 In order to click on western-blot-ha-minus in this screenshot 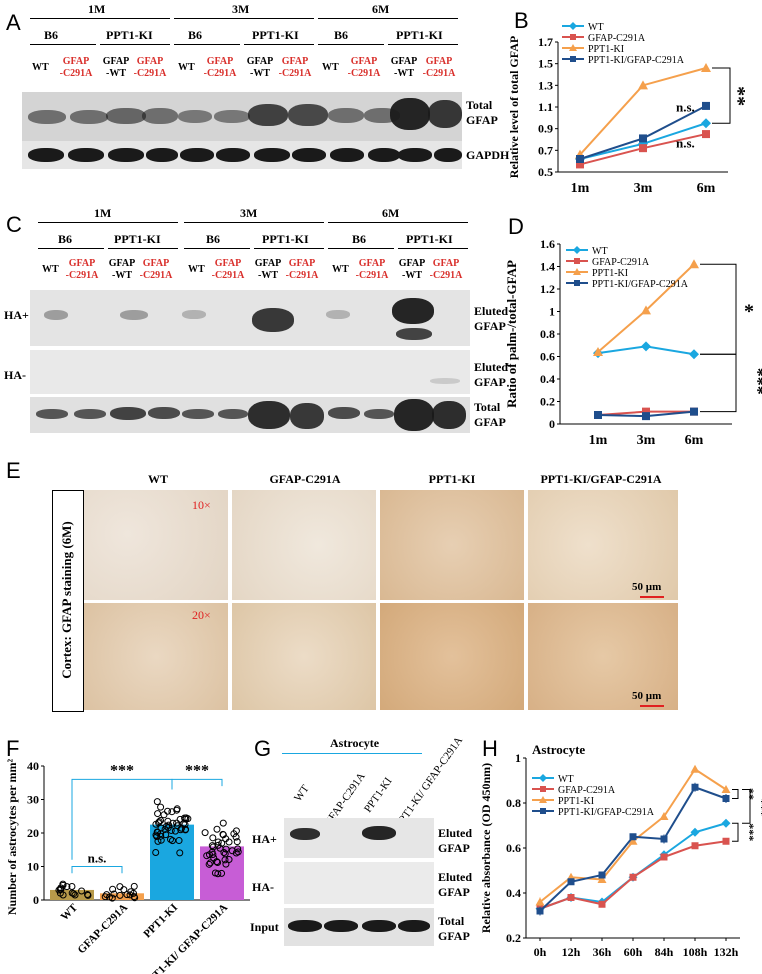, I will do `click(359, 883)`.